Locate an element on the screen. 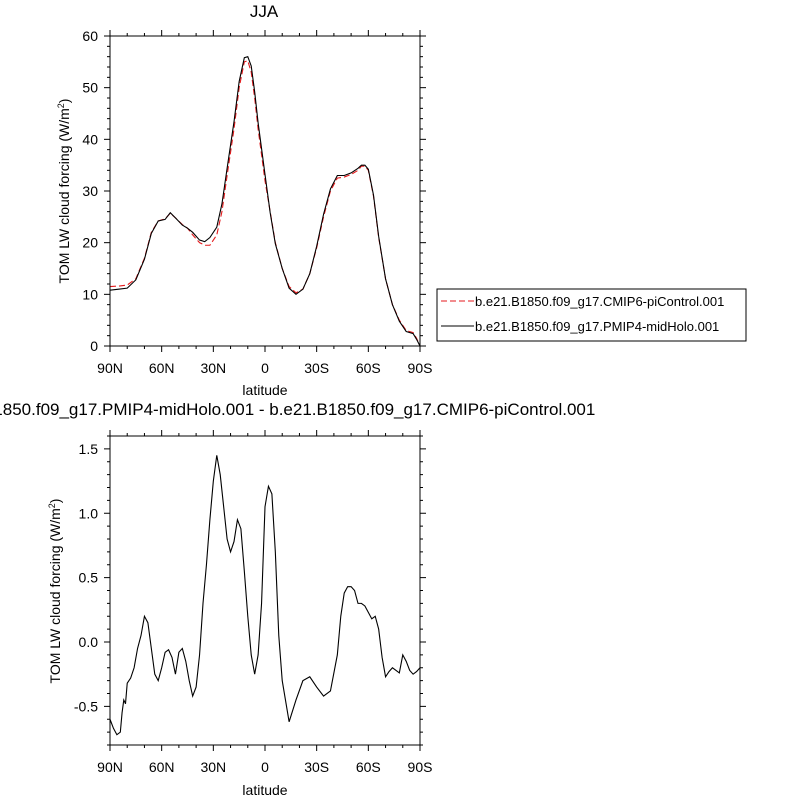 This screenshot has width=800, height=800. top-x-tick-label: 0 is located at coordinates (265, 368).